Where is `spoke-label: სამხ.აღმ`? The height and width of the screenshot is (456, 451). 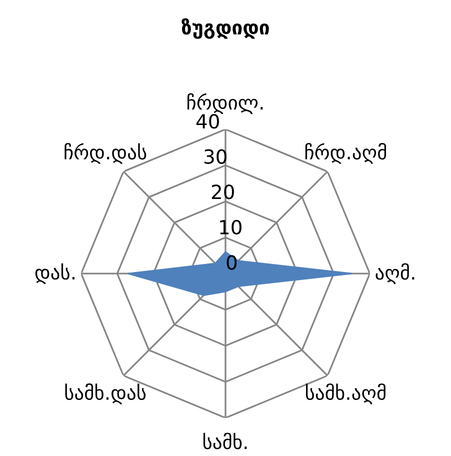 spoke-label: სამხ.აღმ is located at coordinates (346, 393).